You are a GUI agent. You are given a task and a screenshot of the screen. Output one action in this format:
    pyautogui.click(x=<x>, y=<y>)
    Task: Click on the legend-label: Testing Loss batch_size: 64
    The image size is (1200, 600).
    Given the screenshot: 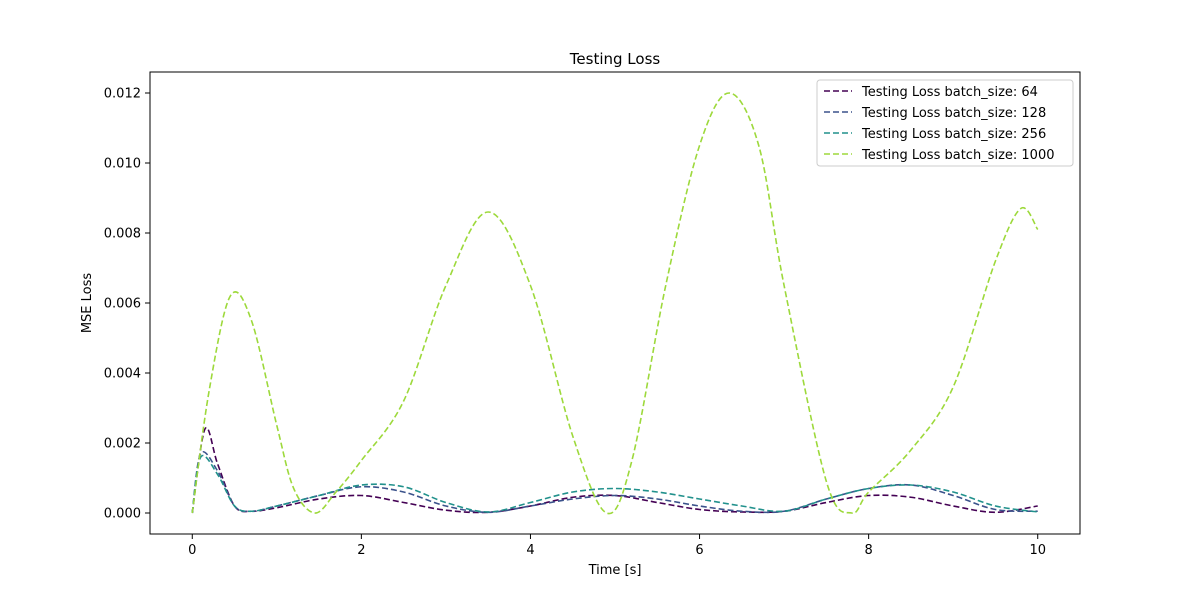 What is the action you would take?
    pyautogui.click(x=949, y=92)
    